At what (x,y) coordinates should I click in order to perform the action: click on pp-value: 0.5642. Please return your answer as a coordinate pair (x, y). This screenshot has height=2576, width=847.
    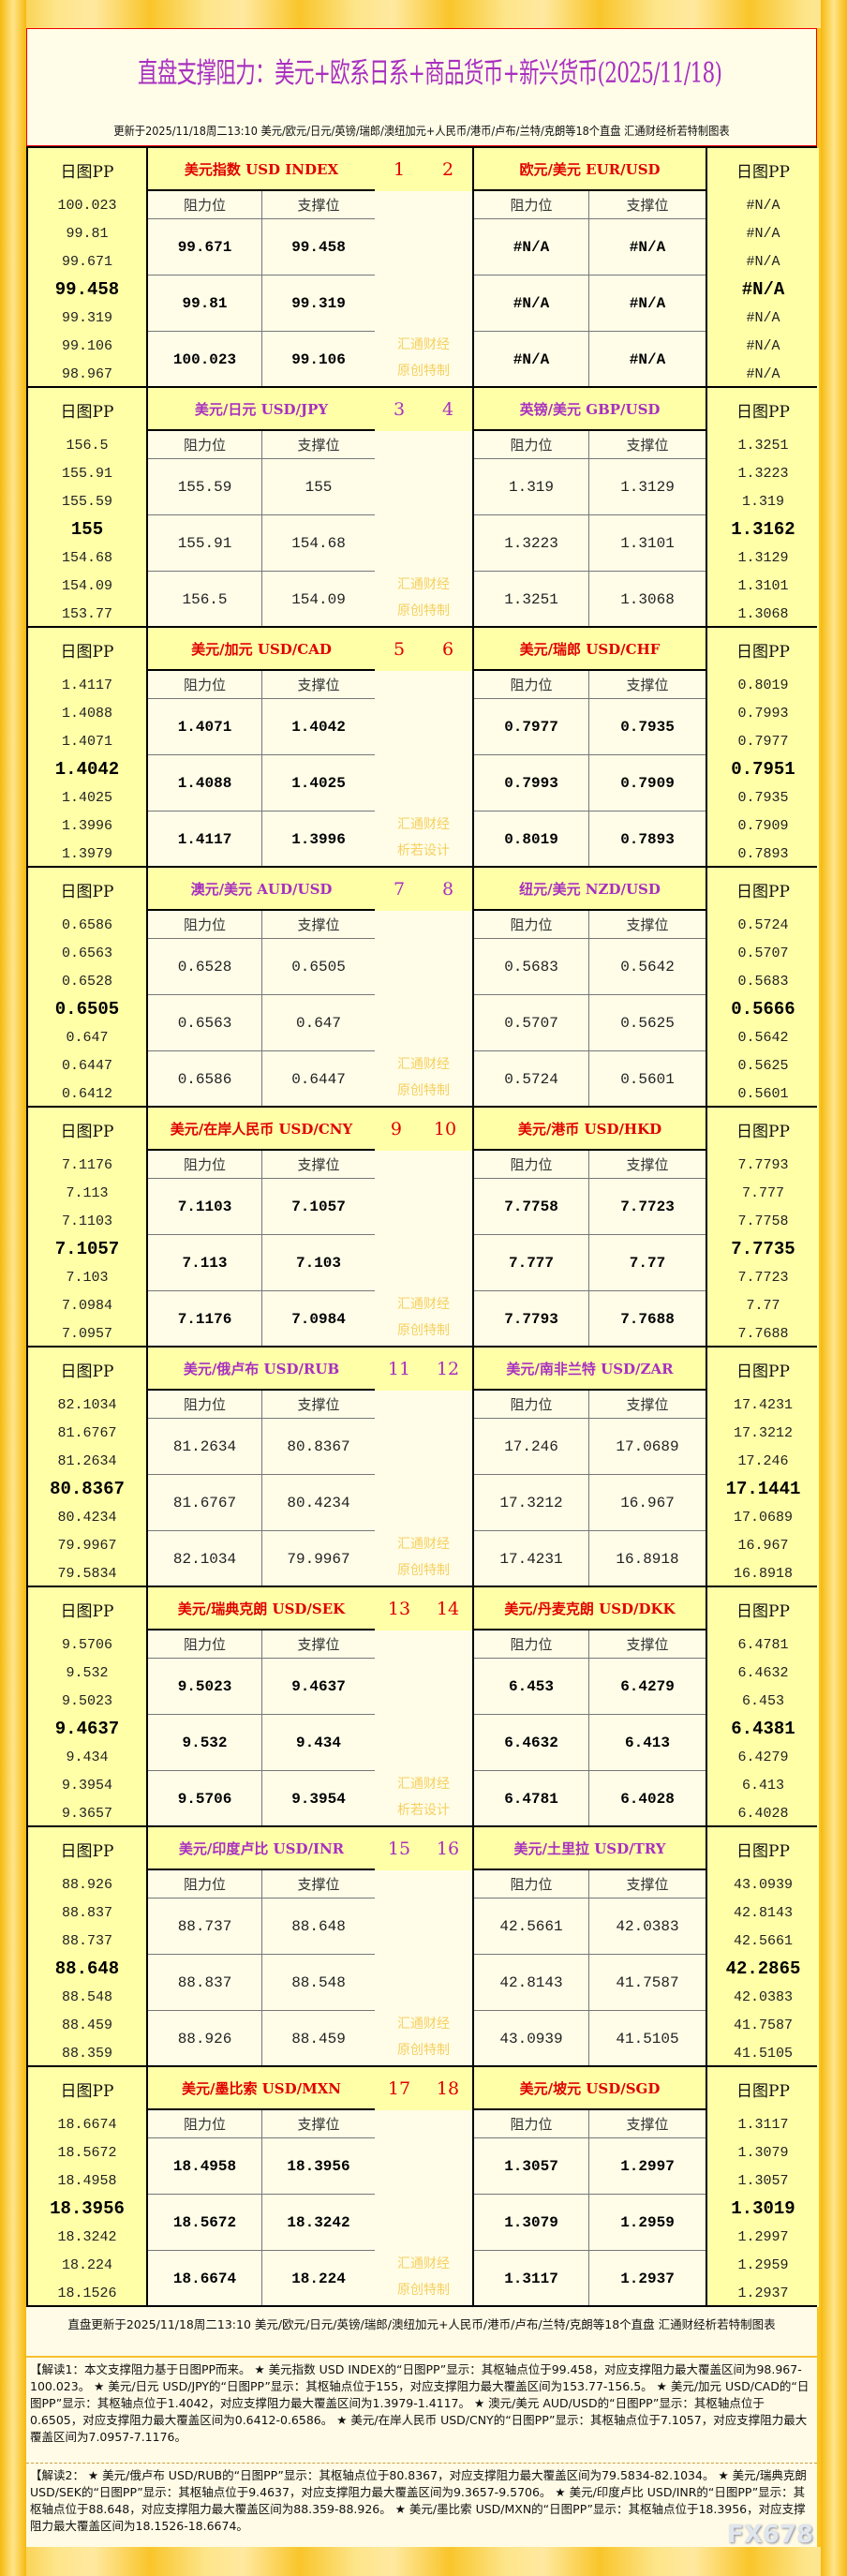
    Looking at the image, I should click on (763, 1037).